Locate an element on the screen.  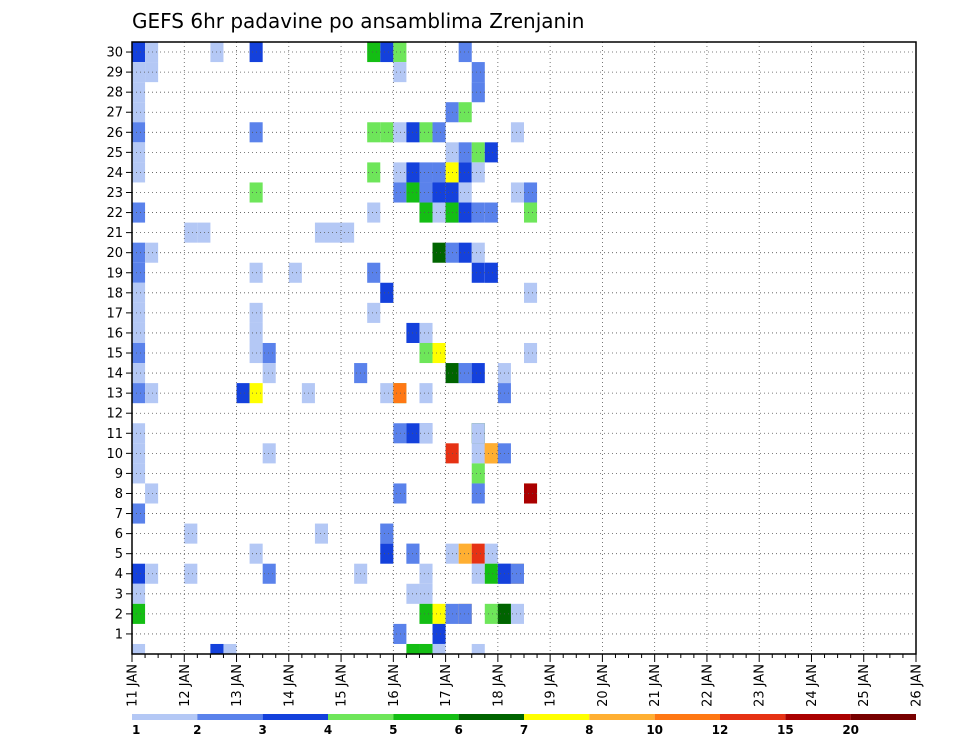
x-tick-label: 21 JAN is located at coordinates (655, 685).